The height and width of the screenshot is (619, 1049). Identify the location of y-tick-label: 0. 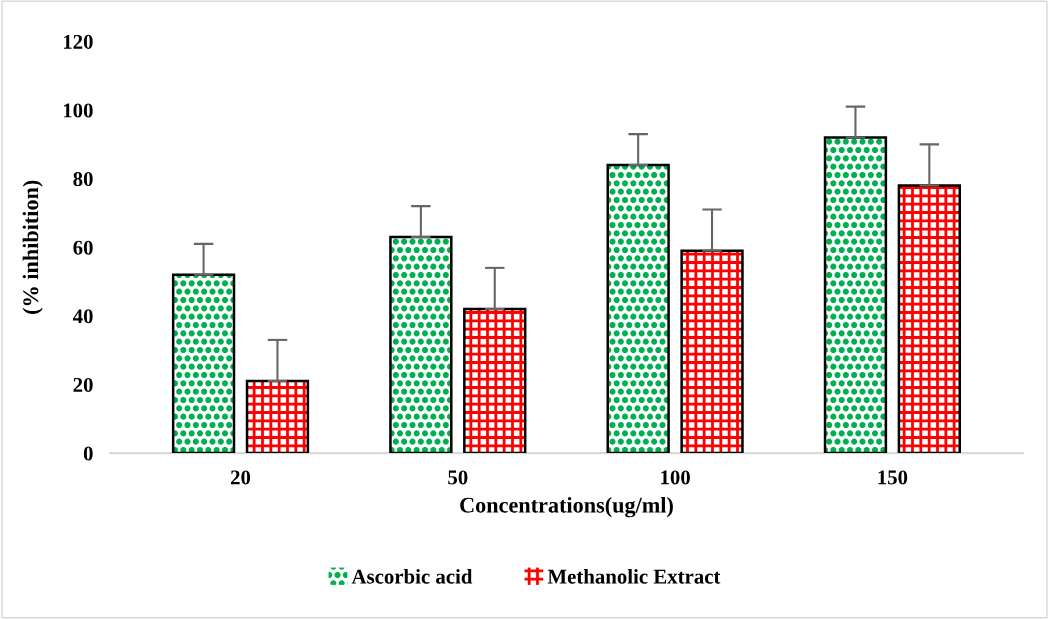
(88, 453).